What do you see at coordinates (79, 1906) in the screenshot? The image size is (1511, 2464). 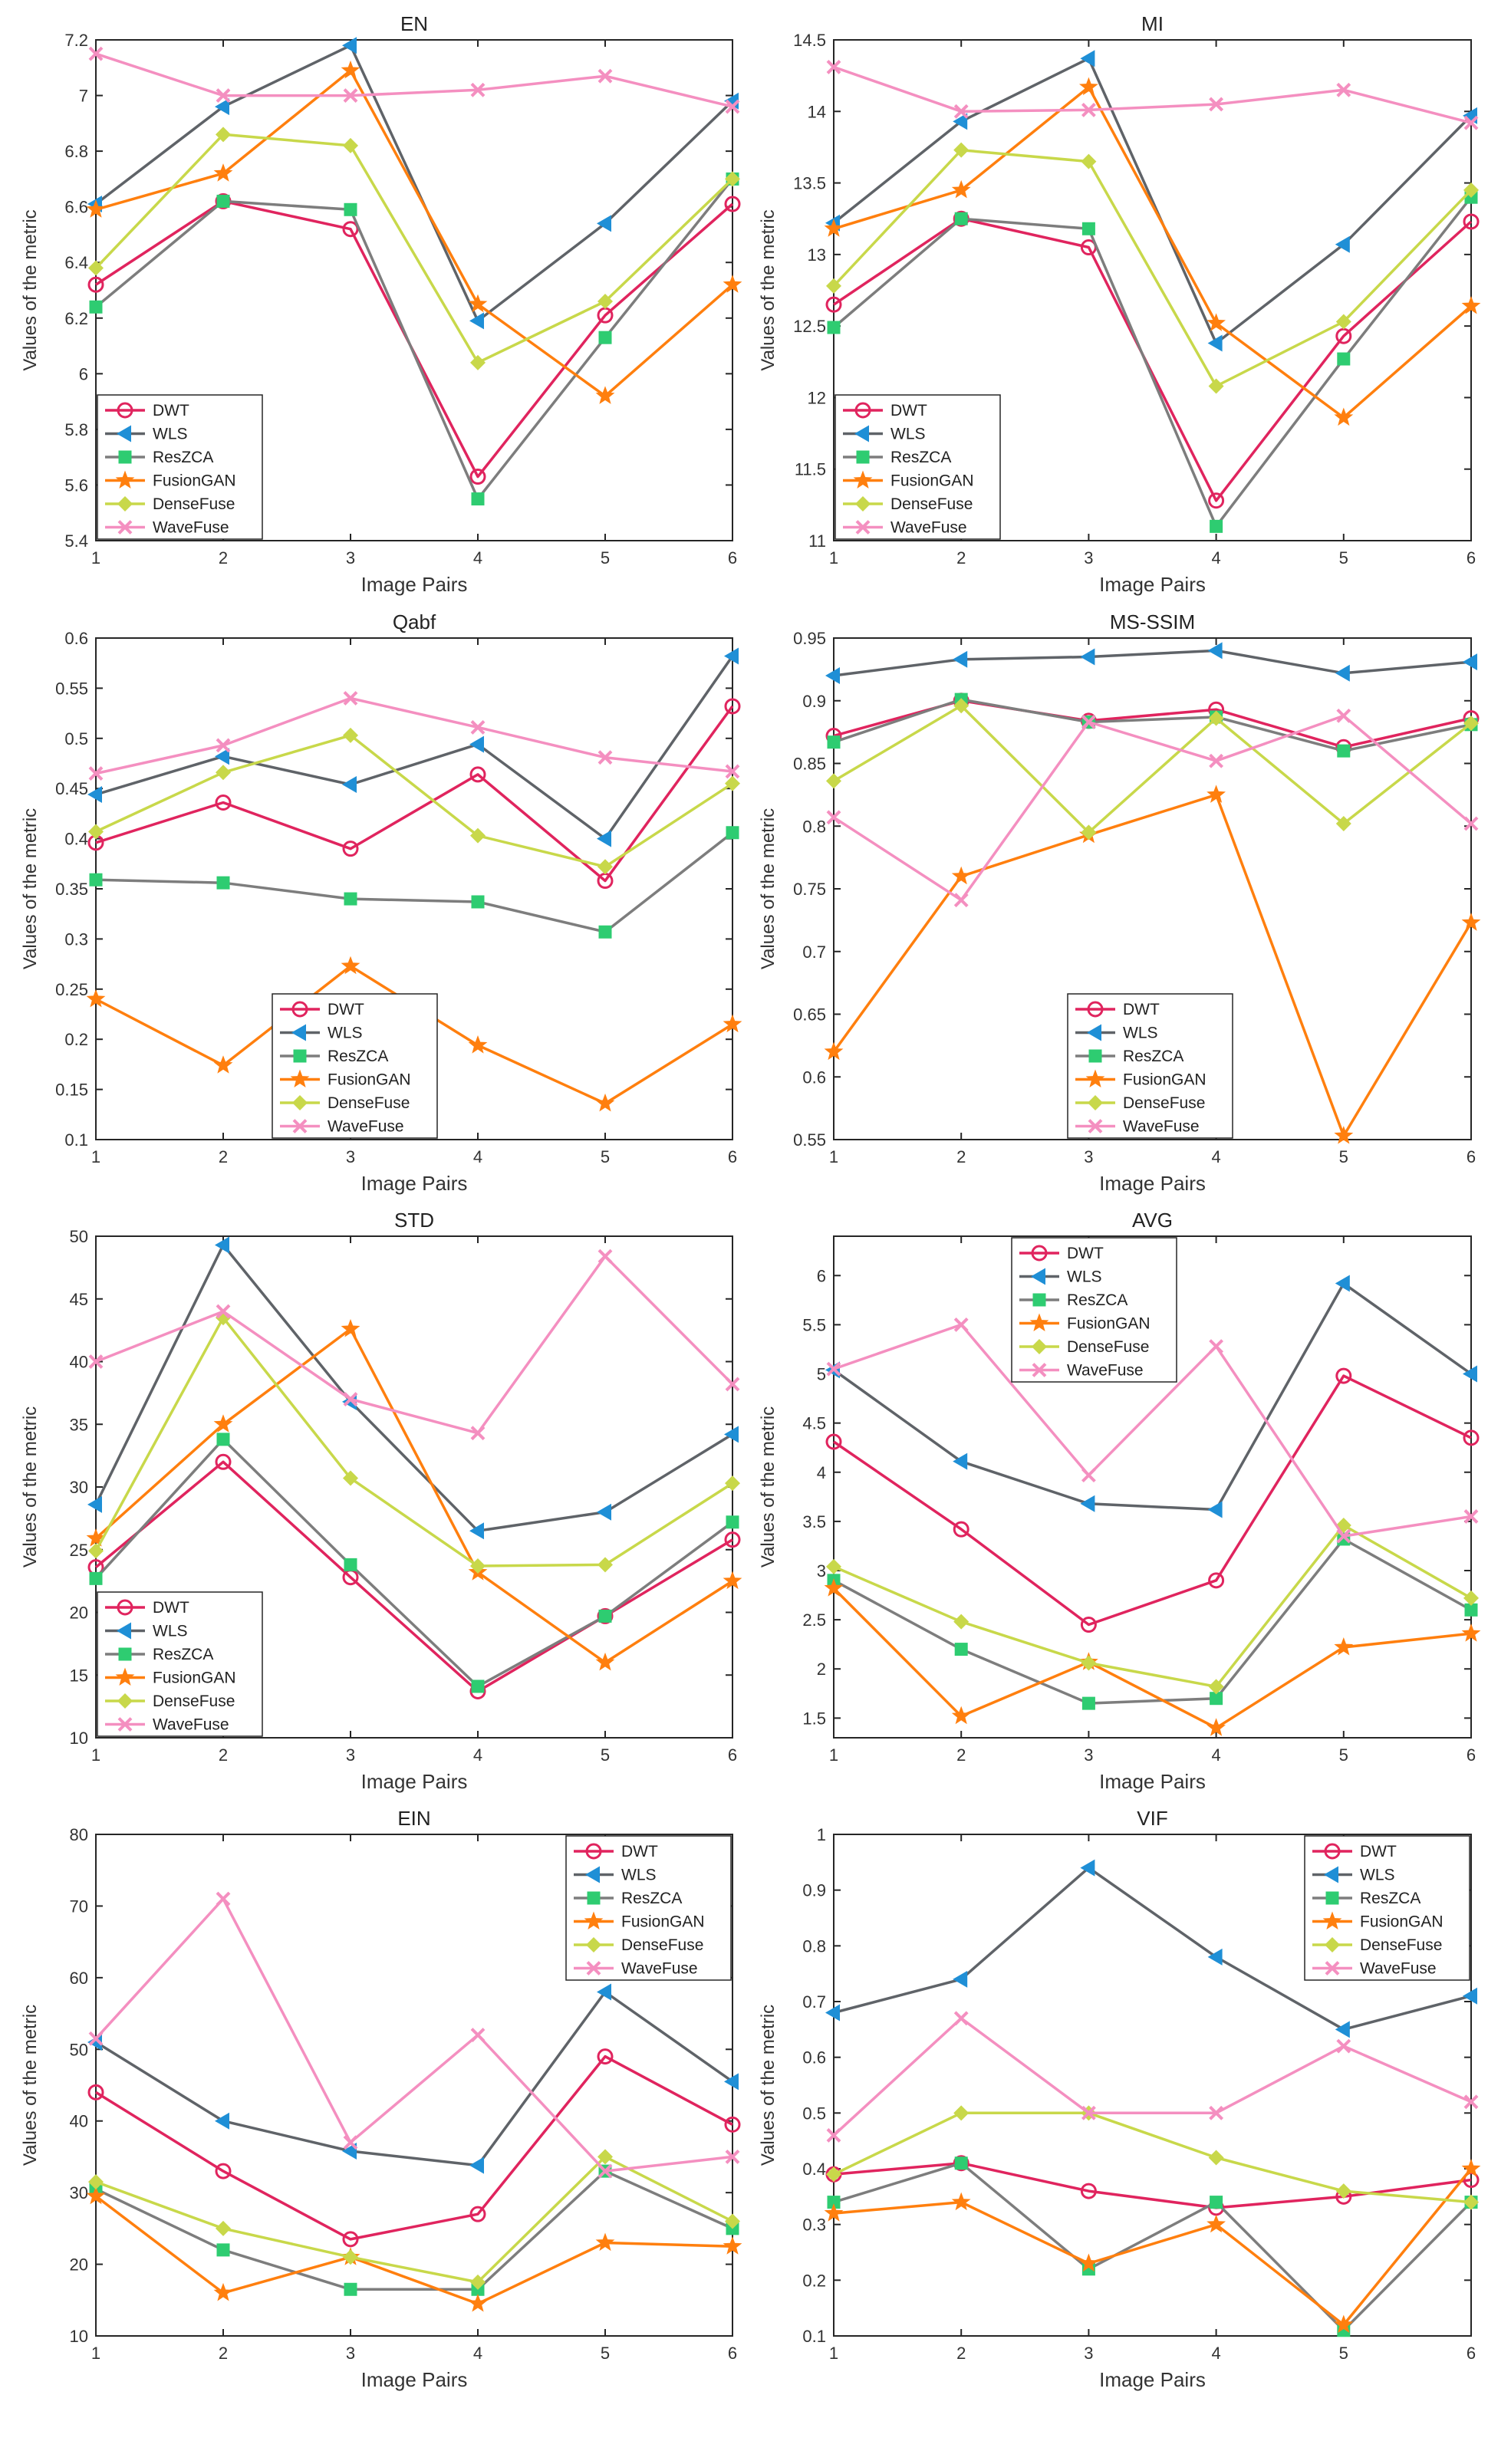 I see `y-tick-label: 70` at bounding box center [79, 1906].